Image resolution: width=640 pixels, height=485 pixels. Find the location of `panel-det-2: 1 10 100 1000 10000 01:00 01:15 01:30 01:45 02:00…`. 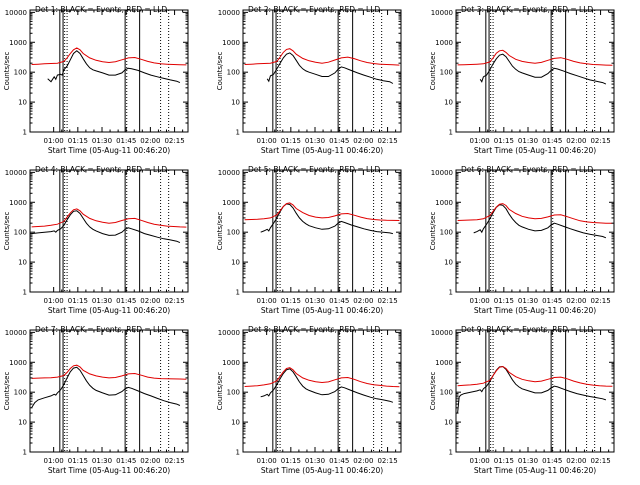

panel-det-2: 1 10 100 1000 10000 01:00 01:15 01:30 01:45 02:00… is located at coordinates (309, 80).